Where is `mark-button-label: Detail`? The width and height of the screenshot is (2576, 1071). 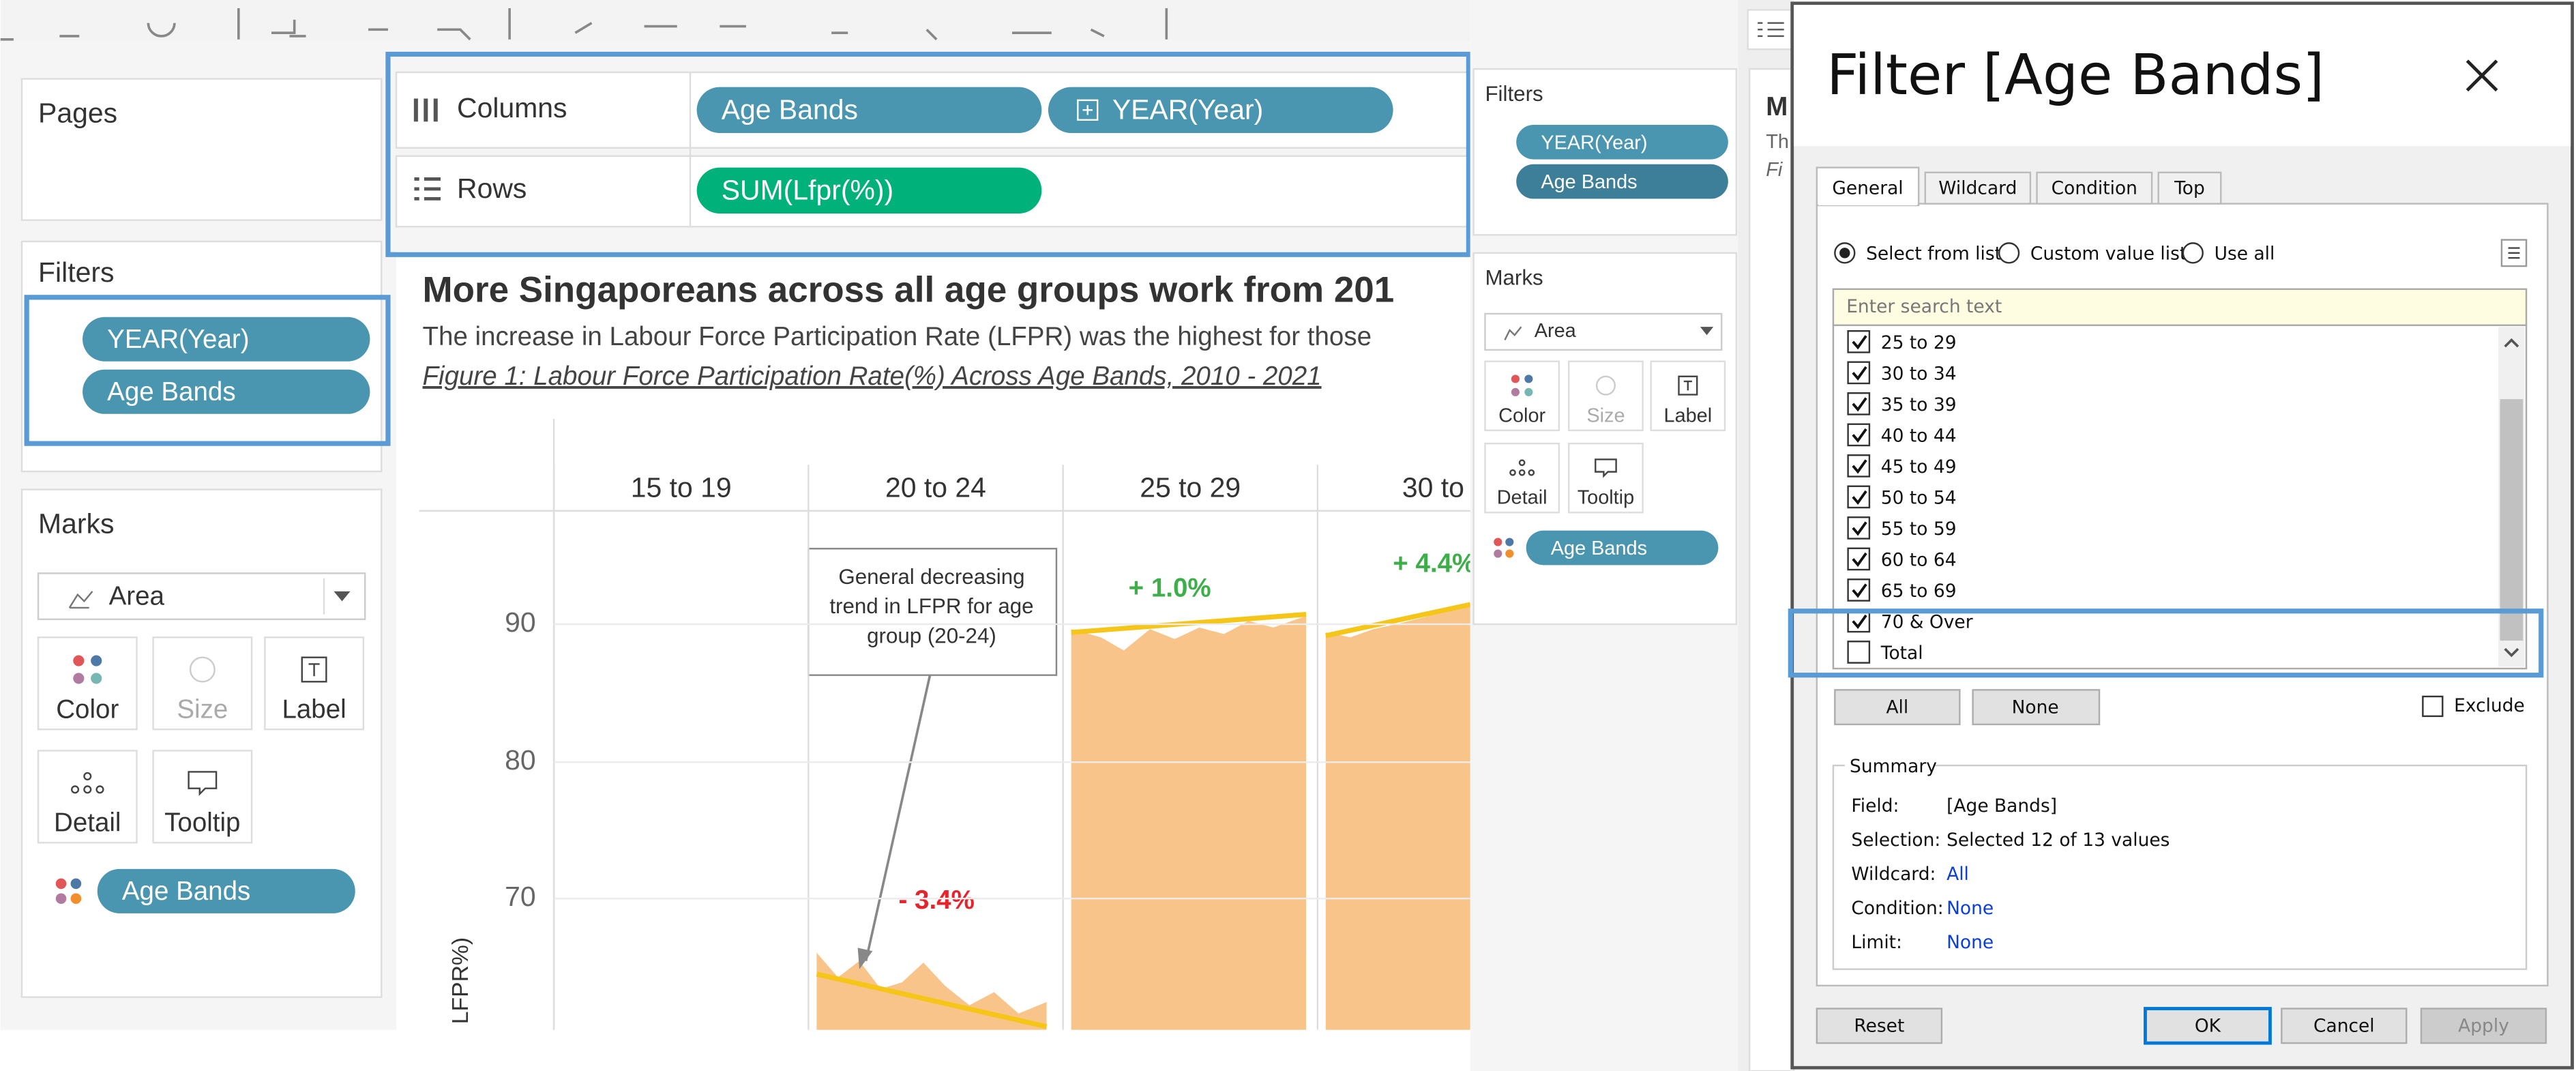
mark-button-label: Detail is located at coordinates (1522, 498).